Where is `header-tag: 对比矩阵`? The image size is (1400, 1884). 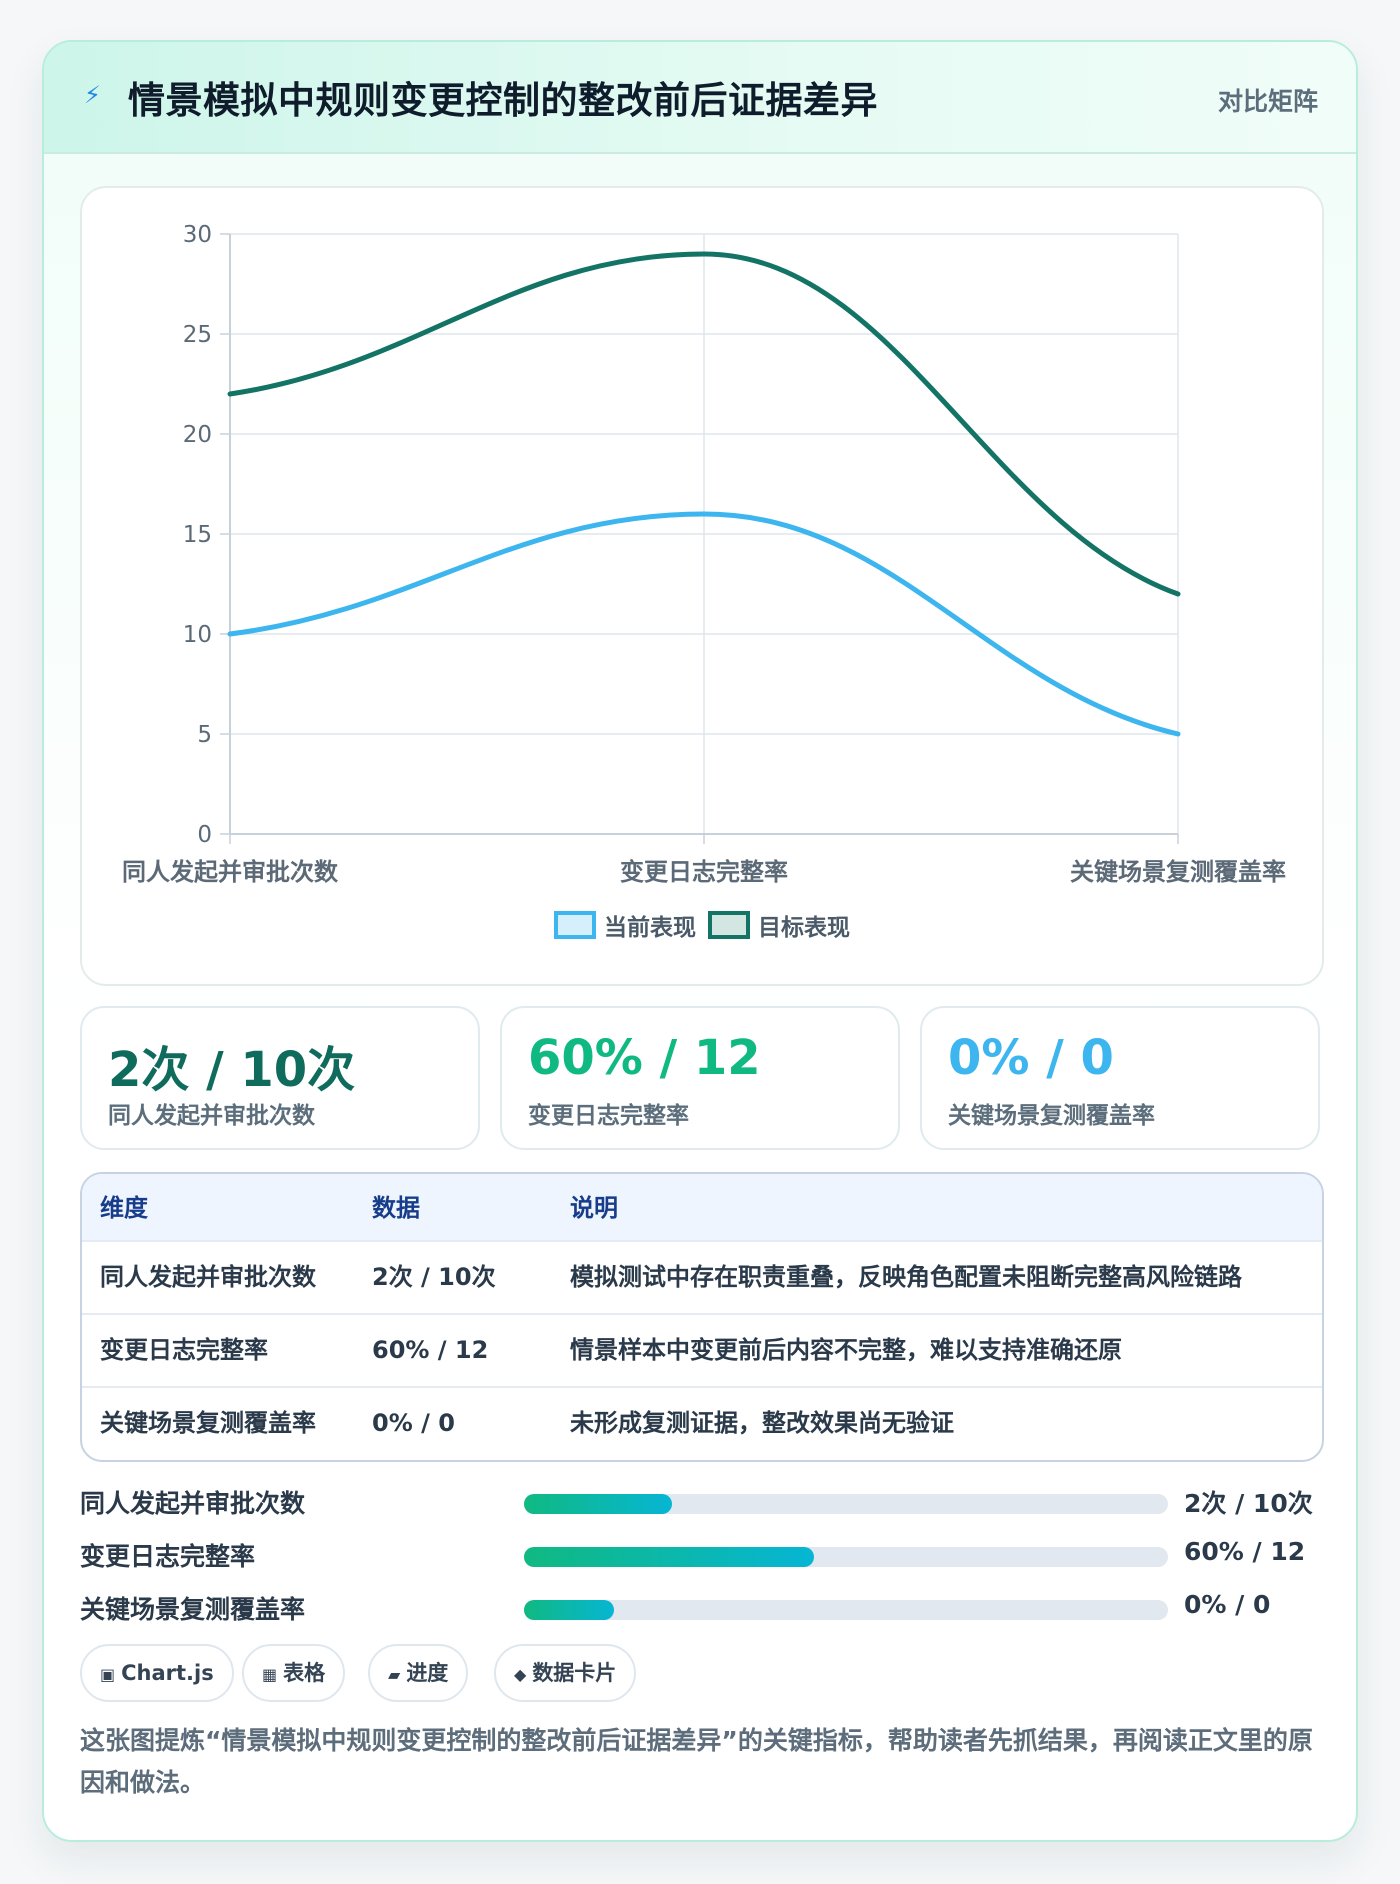
header-tag: 对比矩阵 is located at coordinates (1267, 101).